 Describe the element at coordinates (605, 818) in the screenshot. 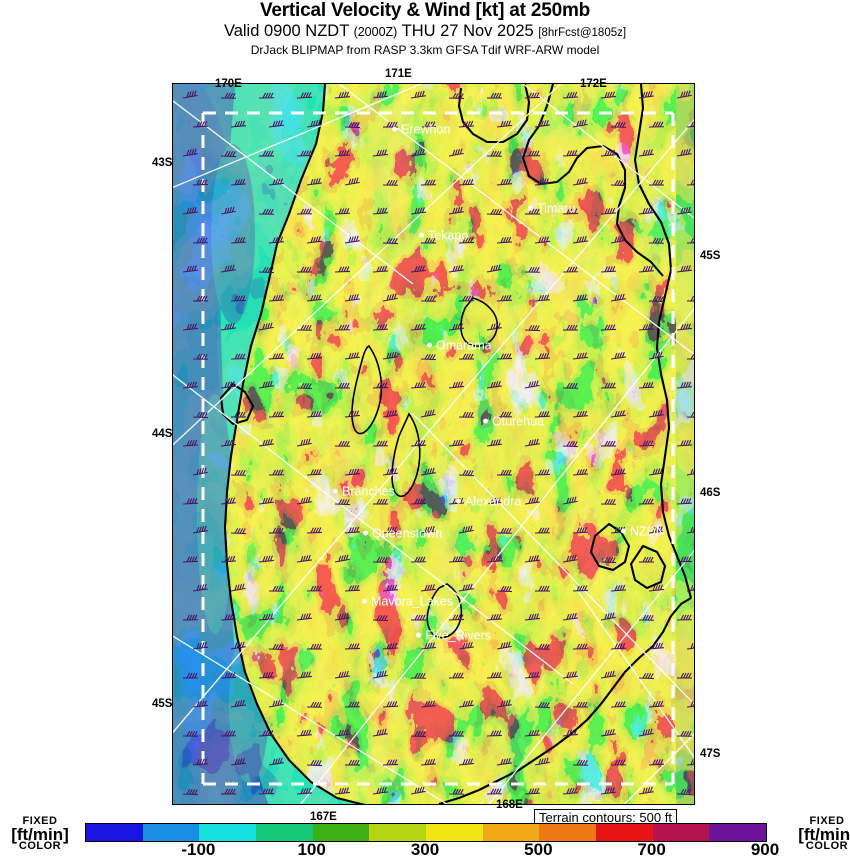

I see `terrain-contour-note: Terrain contours: 500 ft` at that location.